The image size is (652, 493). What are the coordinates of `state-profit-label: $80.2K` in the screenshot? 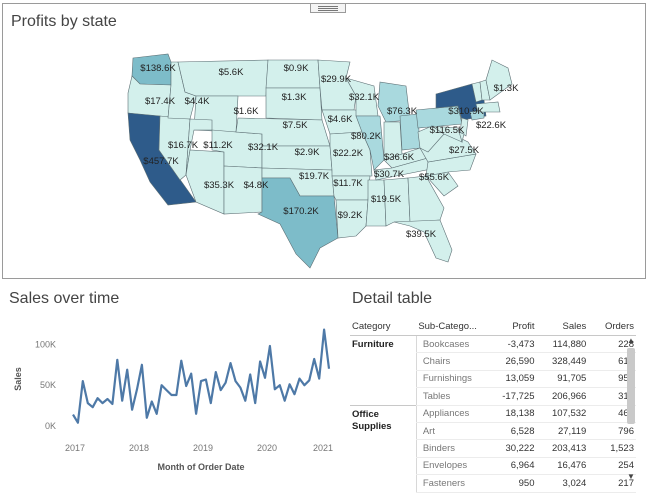 It's located at (366, 136).